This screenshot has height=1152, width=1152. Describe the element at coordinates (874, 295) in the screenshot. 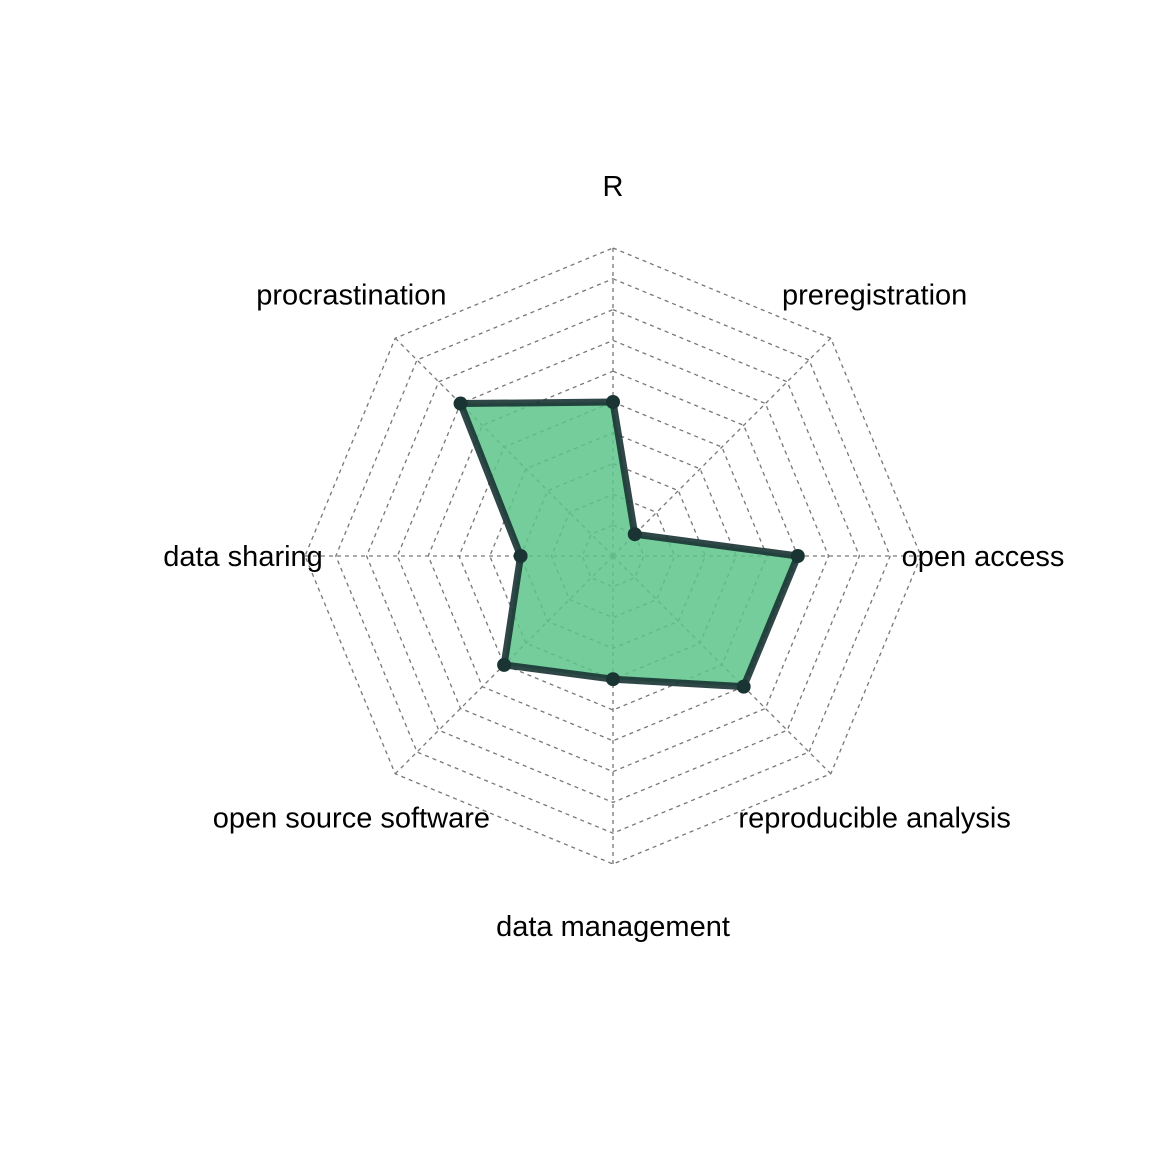

I see `axis-label: preregistration` at that location.